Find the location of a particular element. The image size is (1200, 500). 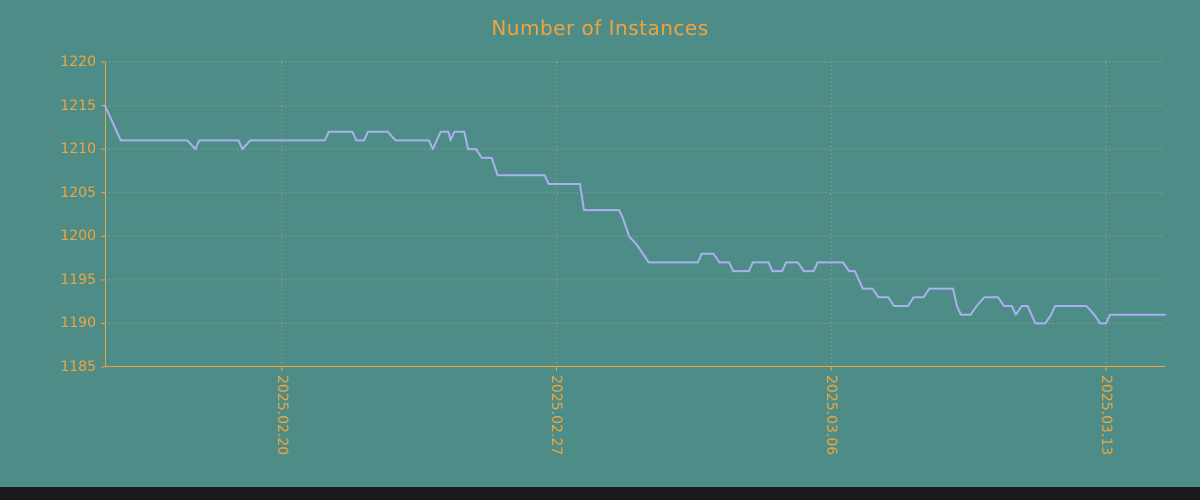

x-tick-label: 2025.03.13 is located at coordinates (1106, 415).